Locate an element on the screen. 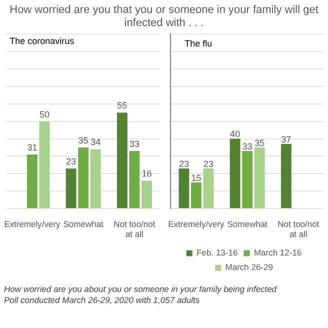 The image size is (328, 328). chart-subtitle: The coronavirus is located at coordinates (42, 41).